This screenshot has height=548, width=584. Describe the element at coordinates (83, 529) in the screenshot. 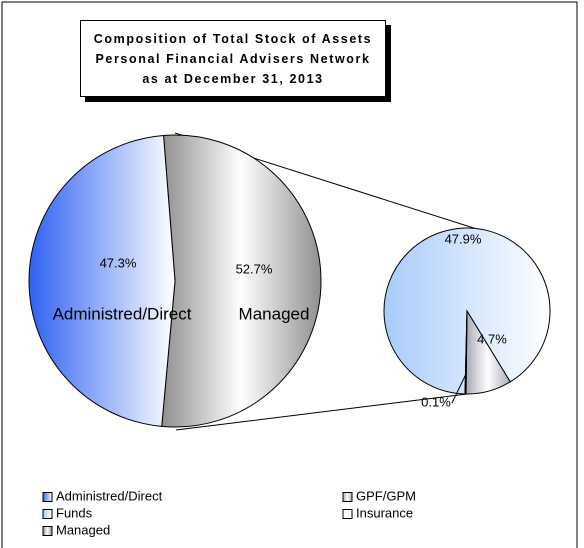

I see `legend-label: Managed` at that location.